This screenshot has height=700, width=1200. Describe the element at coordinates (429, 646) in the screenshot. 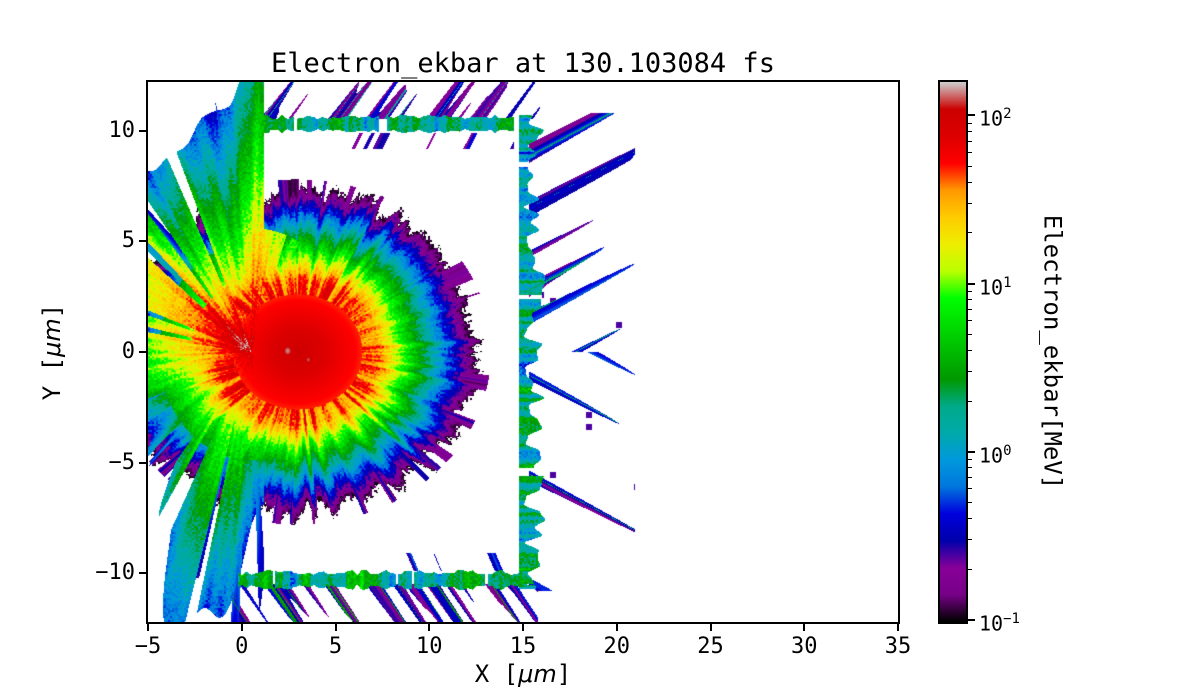

I see `x-tick-label: 10` at that location.